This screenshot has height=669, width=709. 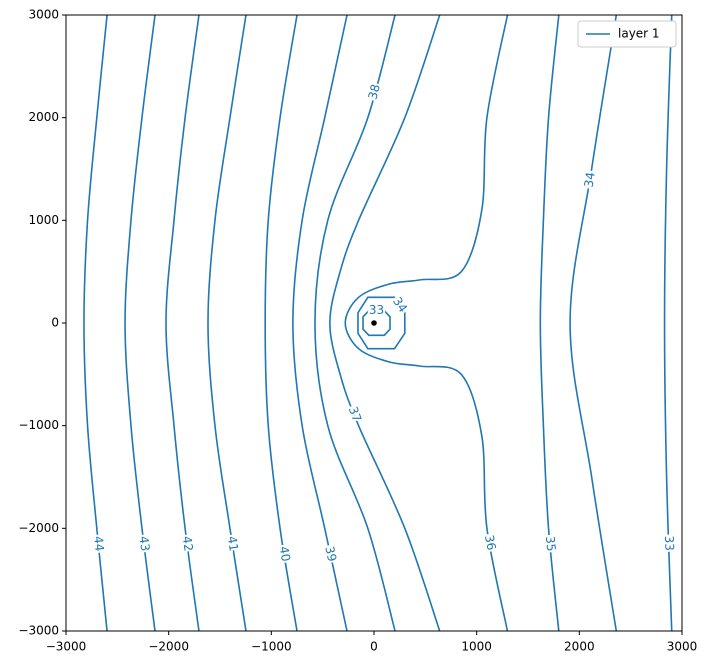 What do you see at coordinates (639, 34) in the screenshot?
I see `legend-label: layer 1` at bounding box center [639, 34].